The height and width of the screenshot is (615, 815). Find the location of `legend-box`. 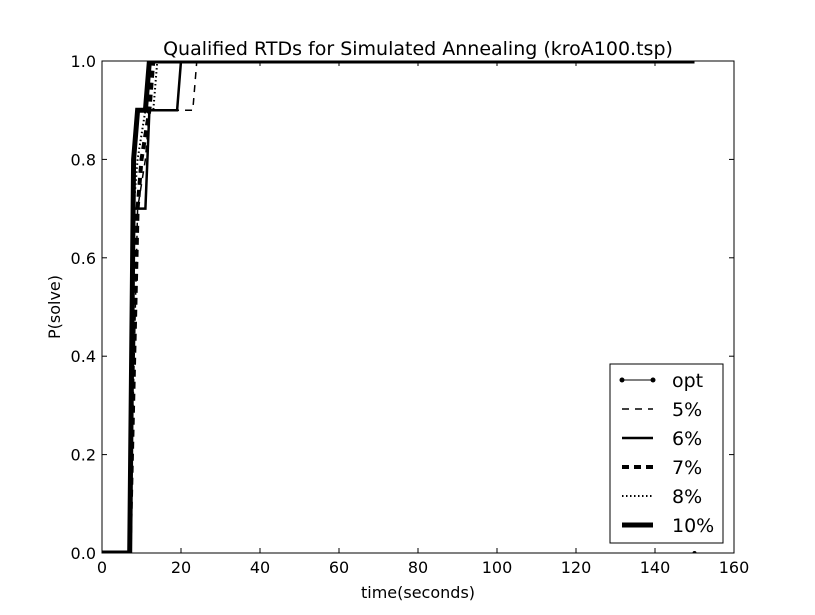

legend-box is located at coordinates (666, 453).